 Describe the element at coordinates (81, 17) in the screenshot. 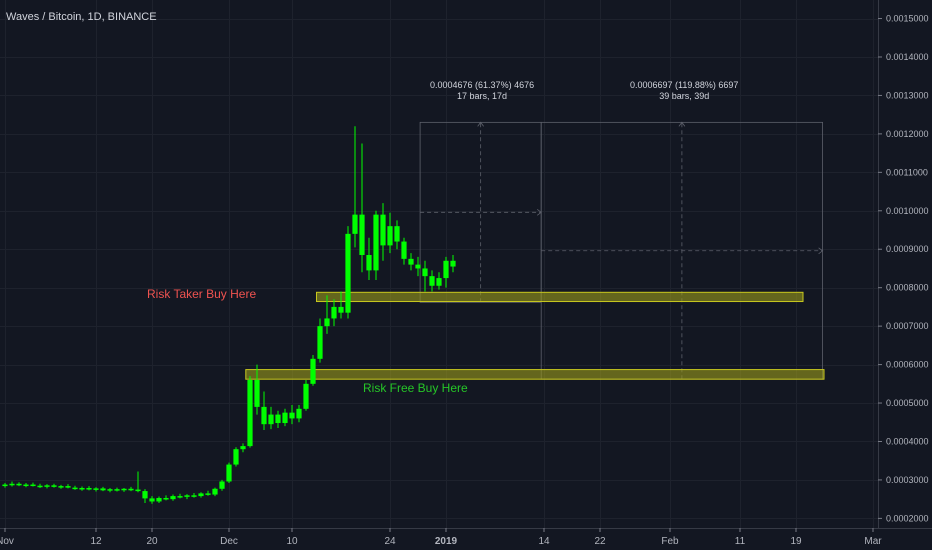

I see `symbol-title: Waves / Bitcoin, 1D, BINANCE` at that location.